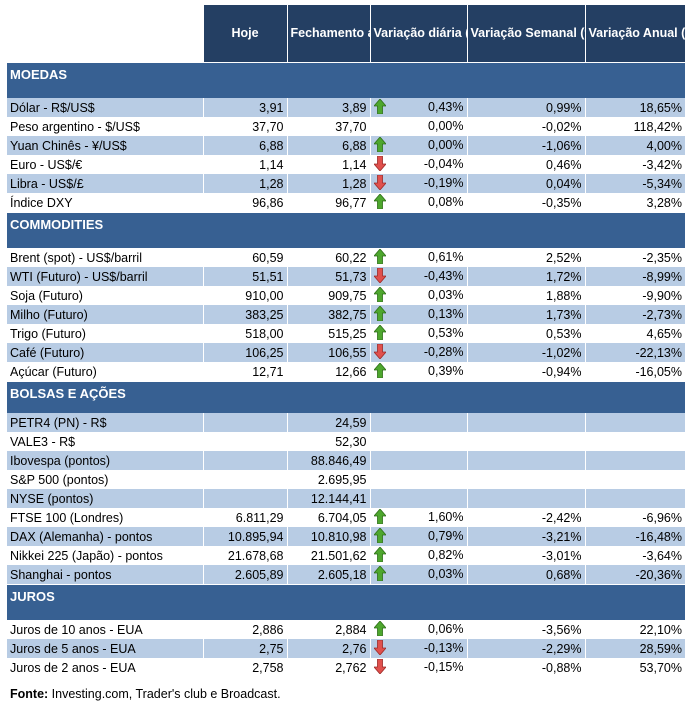  I want to click on cell-variacao-semanal: -3,01%, so click(525, 555).